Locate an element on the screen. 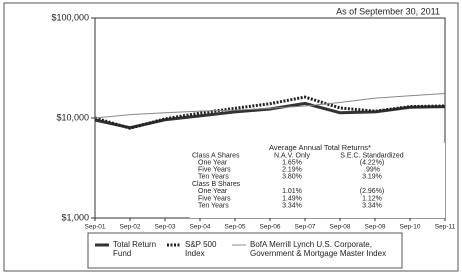 Image resolution: width=462 pixels, height=276 pixels. y-tick-label: $100,000 is located at coordinates (70, 17).